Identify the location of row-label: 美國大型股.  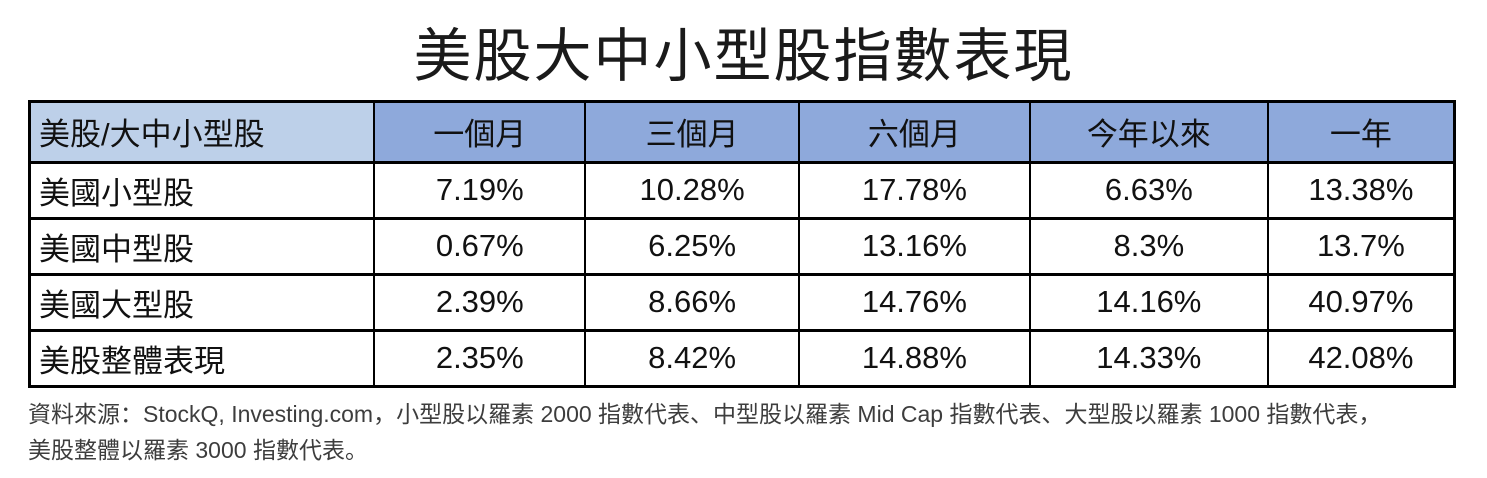
(202, 302).